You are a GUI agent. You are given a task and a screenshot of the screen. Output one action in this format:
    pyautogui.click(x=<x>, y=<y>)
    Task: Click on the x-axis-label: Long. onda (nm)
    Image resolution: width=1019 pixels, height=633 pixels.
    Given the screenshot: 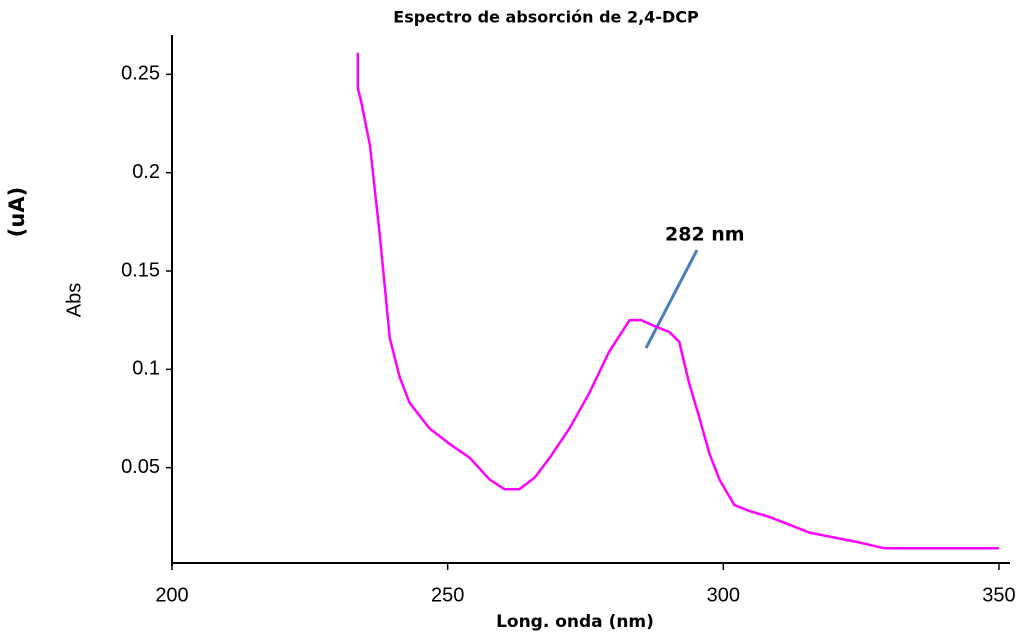 What is the action you would take?
    pyautogui.click(x=575, y=622)
    